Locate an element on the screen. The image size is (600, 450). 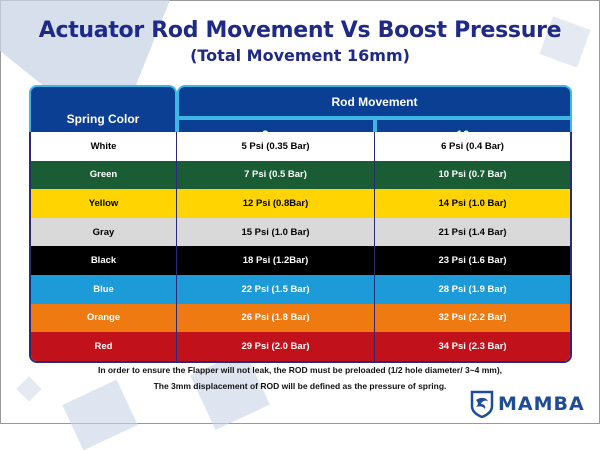
table-row: Orange 26 Psi (1.8 Bar) 32 Psi (2.2 Bar) is located at coordinates (300, 318).